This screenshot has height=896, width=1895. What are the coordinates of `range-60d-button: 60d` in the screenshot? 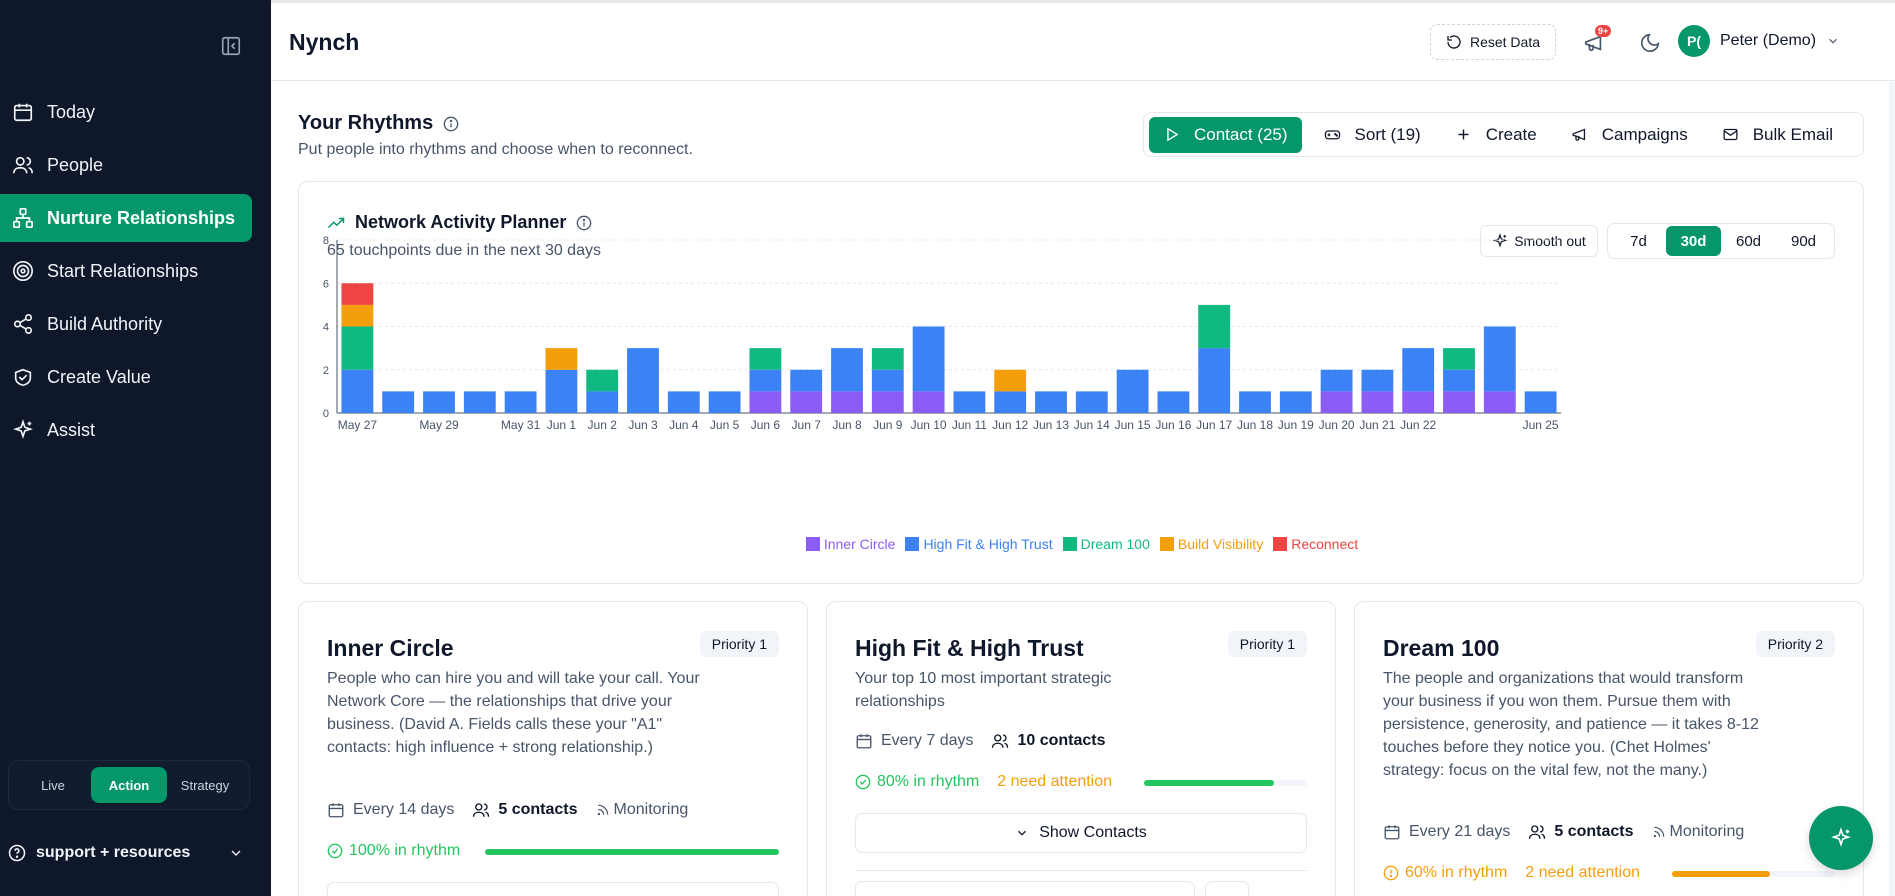 It's located at (1748, 241).